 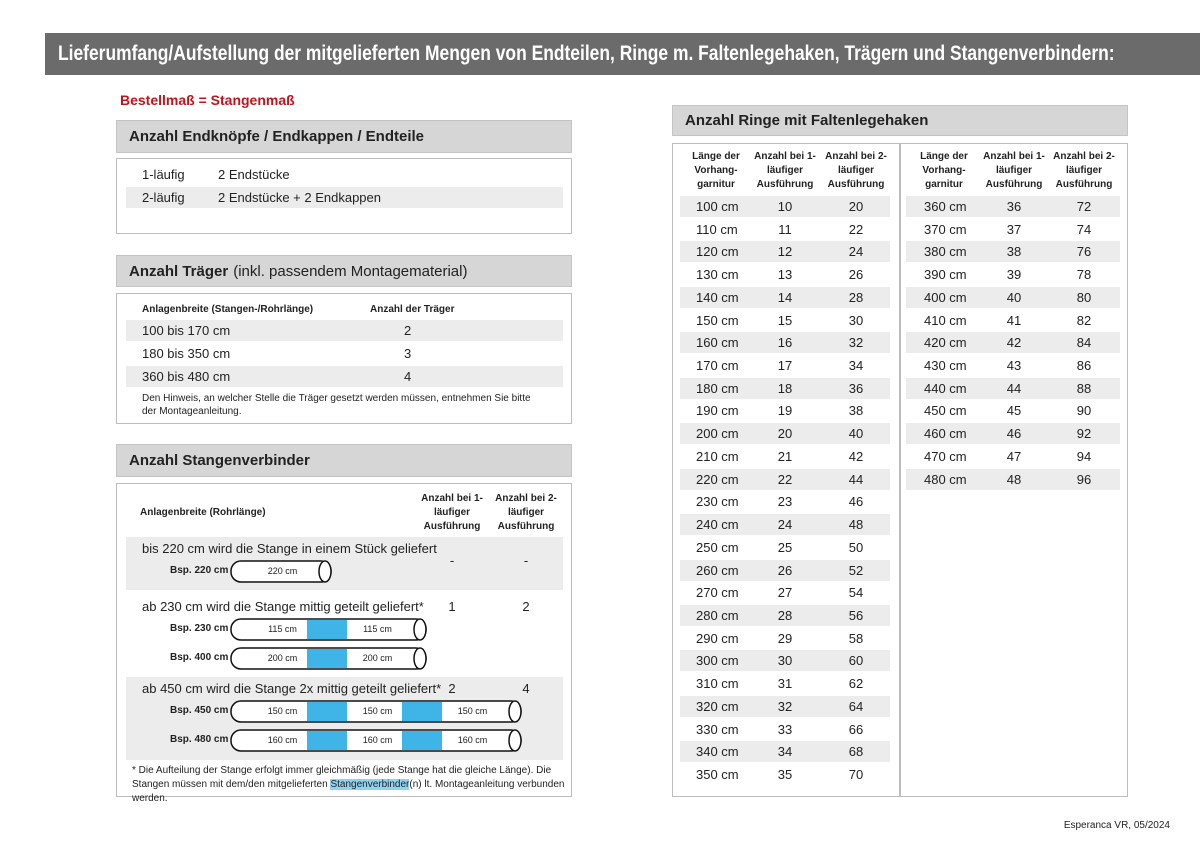 I want to click on section-title: Anzahl Ringe mit Faltenlegehaken, so click(x=900, y=120).